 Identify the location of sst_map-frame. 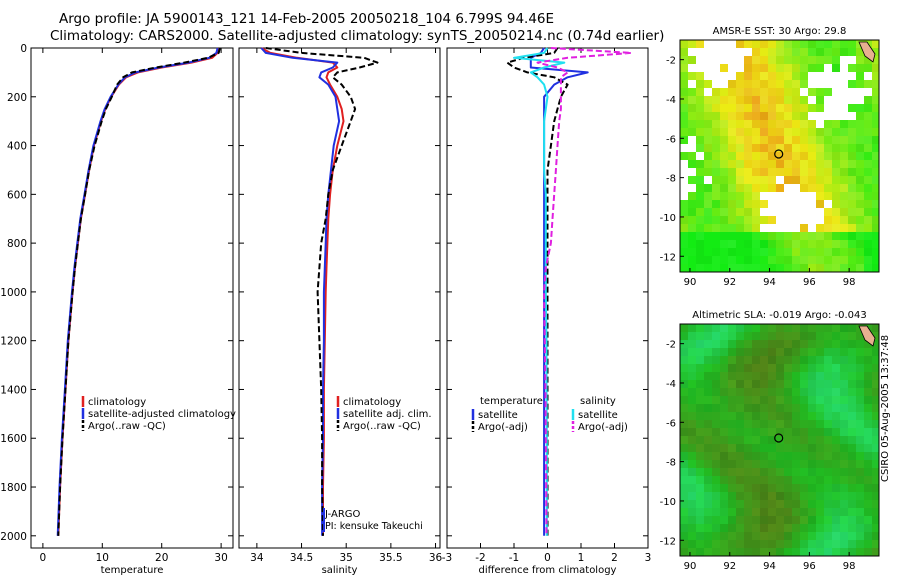
(779, 156).